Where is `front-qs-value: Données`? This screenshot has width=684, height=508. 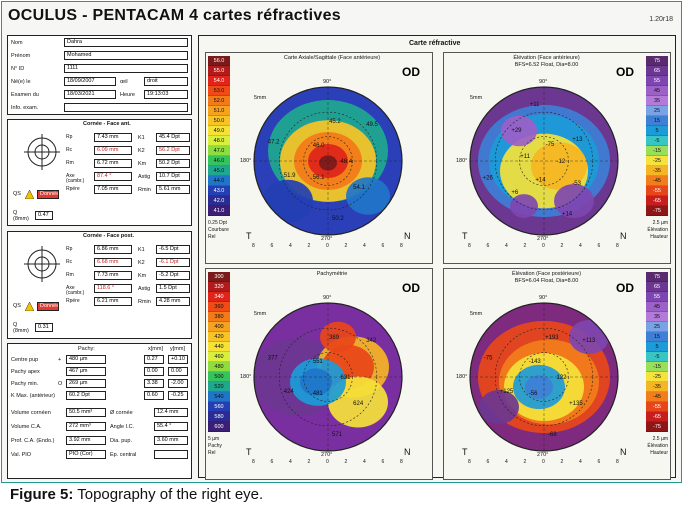 front-qs-value: Données is located at coordinates (48, 194).